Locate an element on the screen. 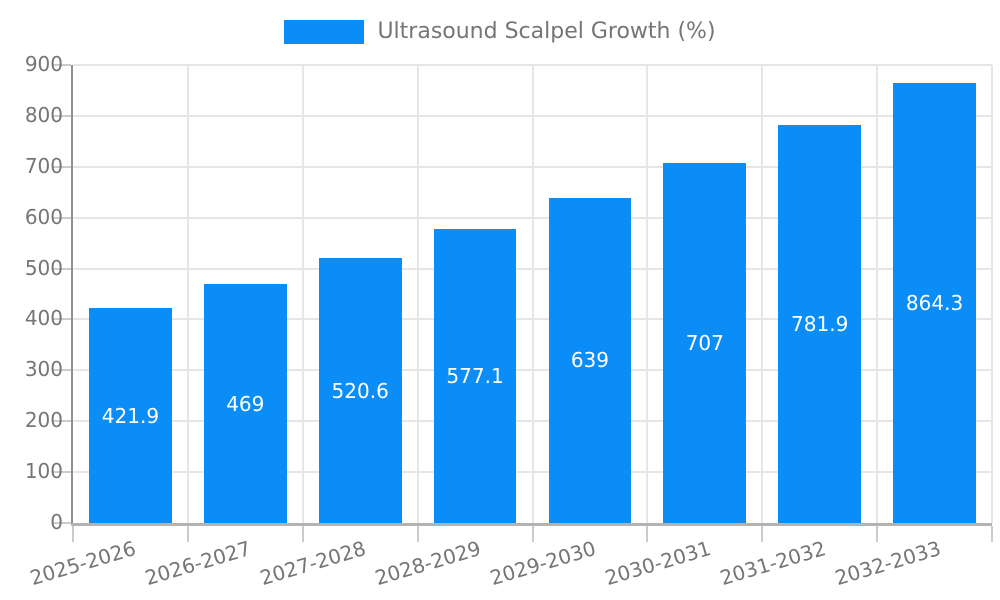 The width and height of the screenshot is (1000, 600). bar-value-label: 781.9 is located at coordinates (820, 324).